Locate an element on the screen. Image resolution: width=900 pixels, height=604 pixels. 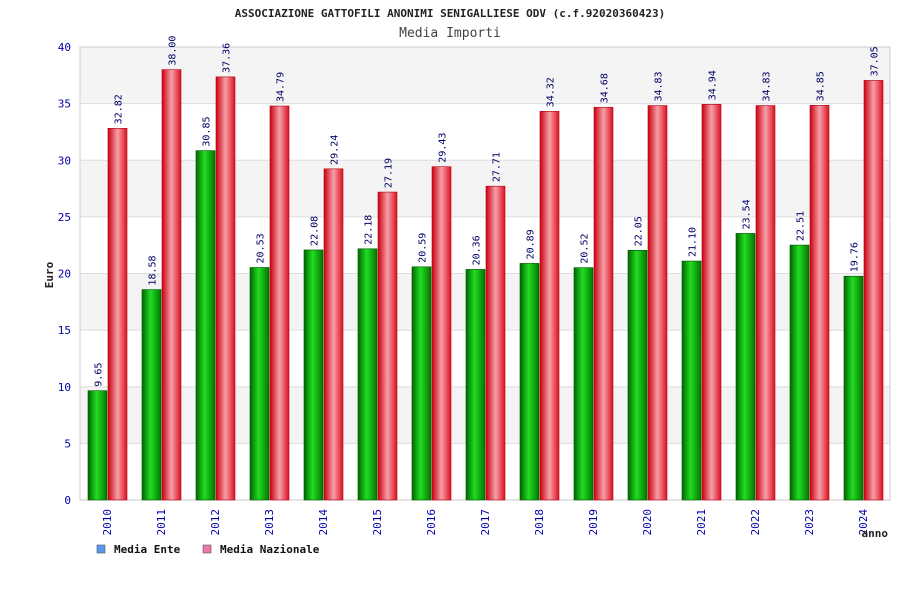
y-tick-label: 20 is located at coordinates (64, 274).